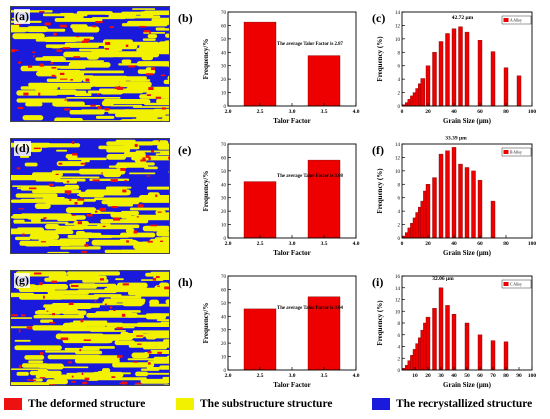 The width and height of the screenshot is (550, 419). Describe the element at coordinates (90, 328) in the screenshot. I see `map-svg` at that location.